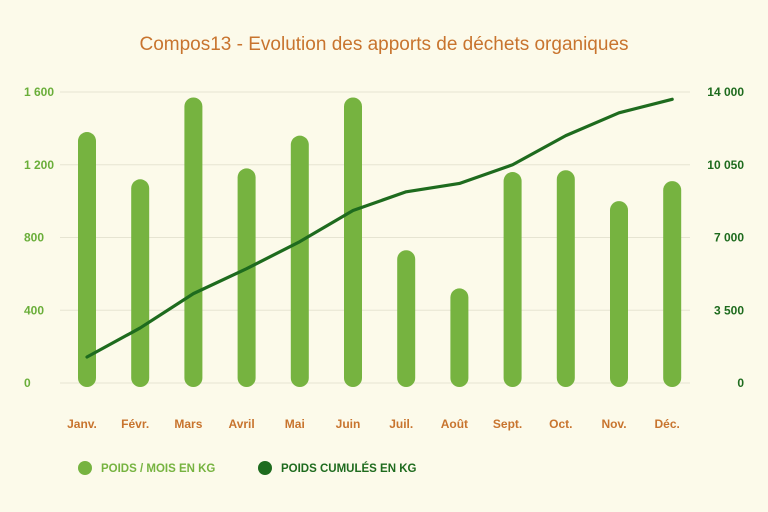 This screenshot has height=512, width=768. I want to click on y-right-tick-label: 7 000, so click(729, 238).